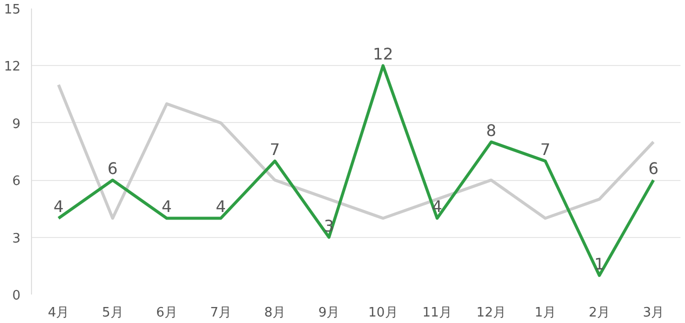 The image size is (685, 323). I want to click on x-tick-label: 10月, so click(383, 313).